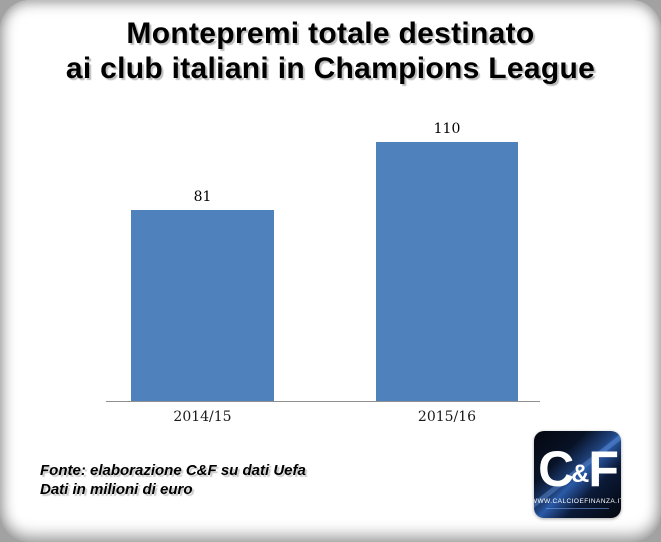 This screenshot has width=661, height=542. What do you see at coordinates (330, 33) in the screenshot?
I see `chart-title-line1: Montepremi totale destinato` at bounding box center [330, 33].